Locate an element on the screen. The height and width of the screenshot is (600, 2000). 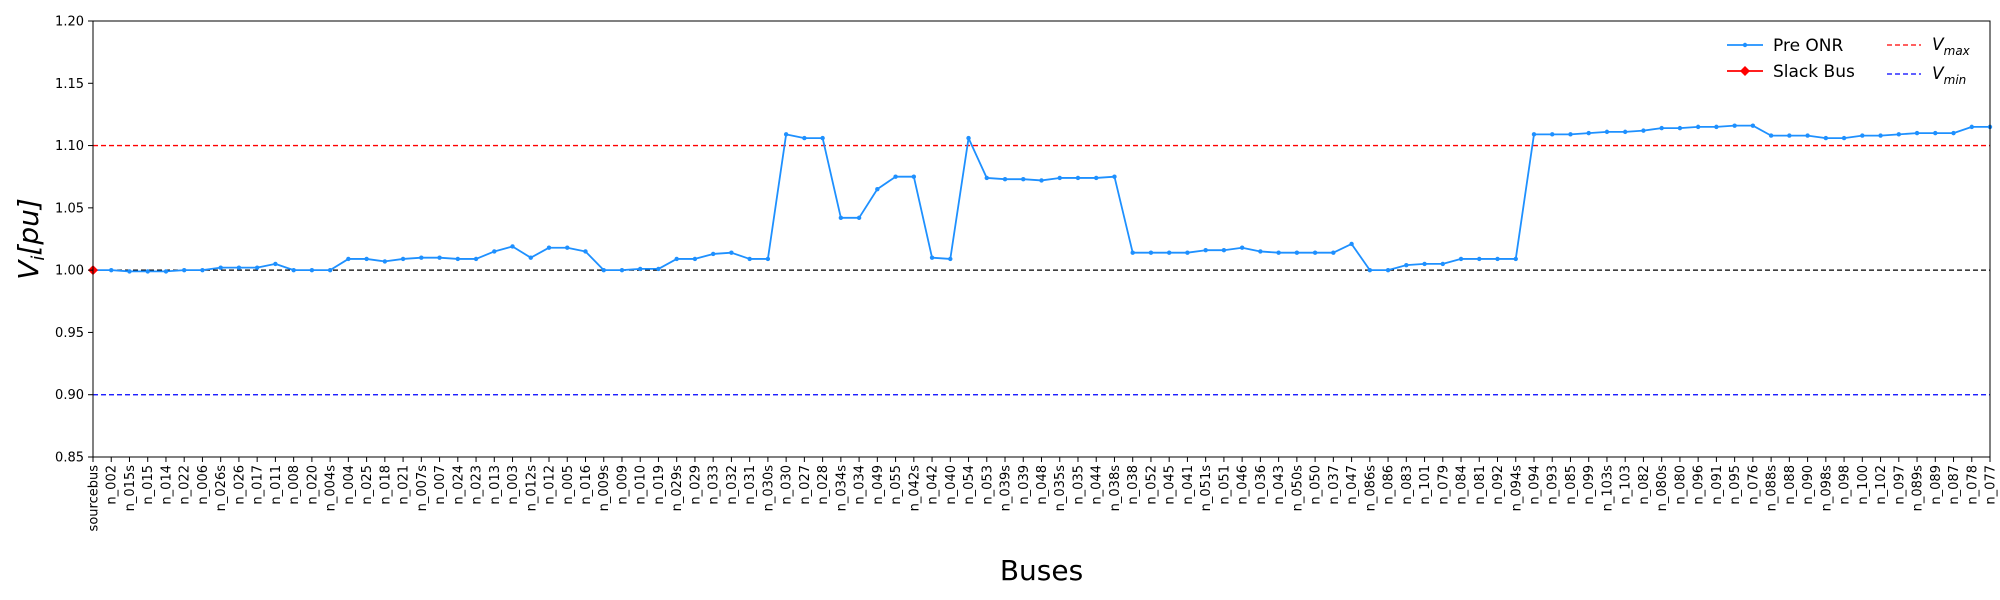
x-tick-label: n_013 is located at coordinates (495, 485).